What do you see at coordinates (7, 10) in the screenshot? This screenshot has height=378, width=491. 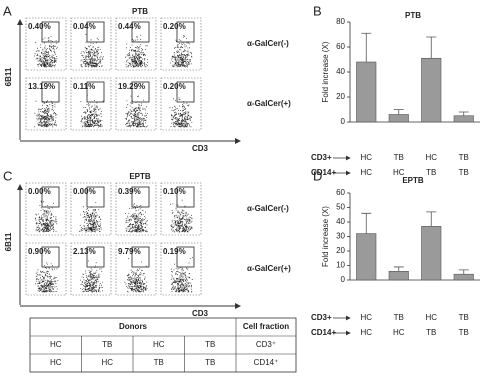 I see `panel-letter: A` at bounding box center [7, 10].